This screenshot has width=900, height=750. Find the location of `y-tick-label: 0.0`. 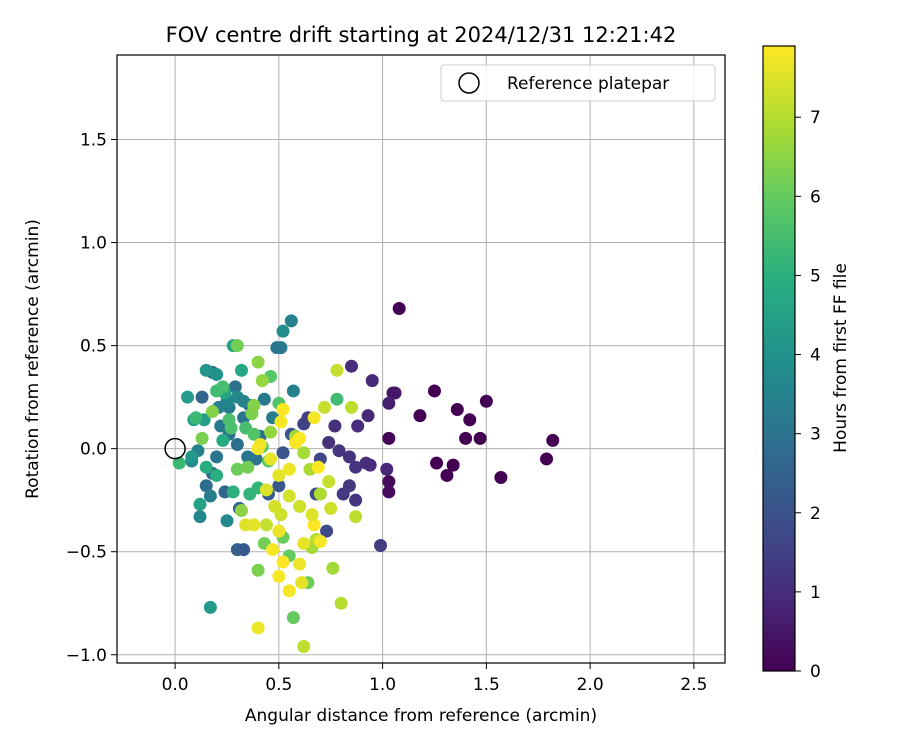

y-tick-label: 0.0 is located at coordinates (93, 450).